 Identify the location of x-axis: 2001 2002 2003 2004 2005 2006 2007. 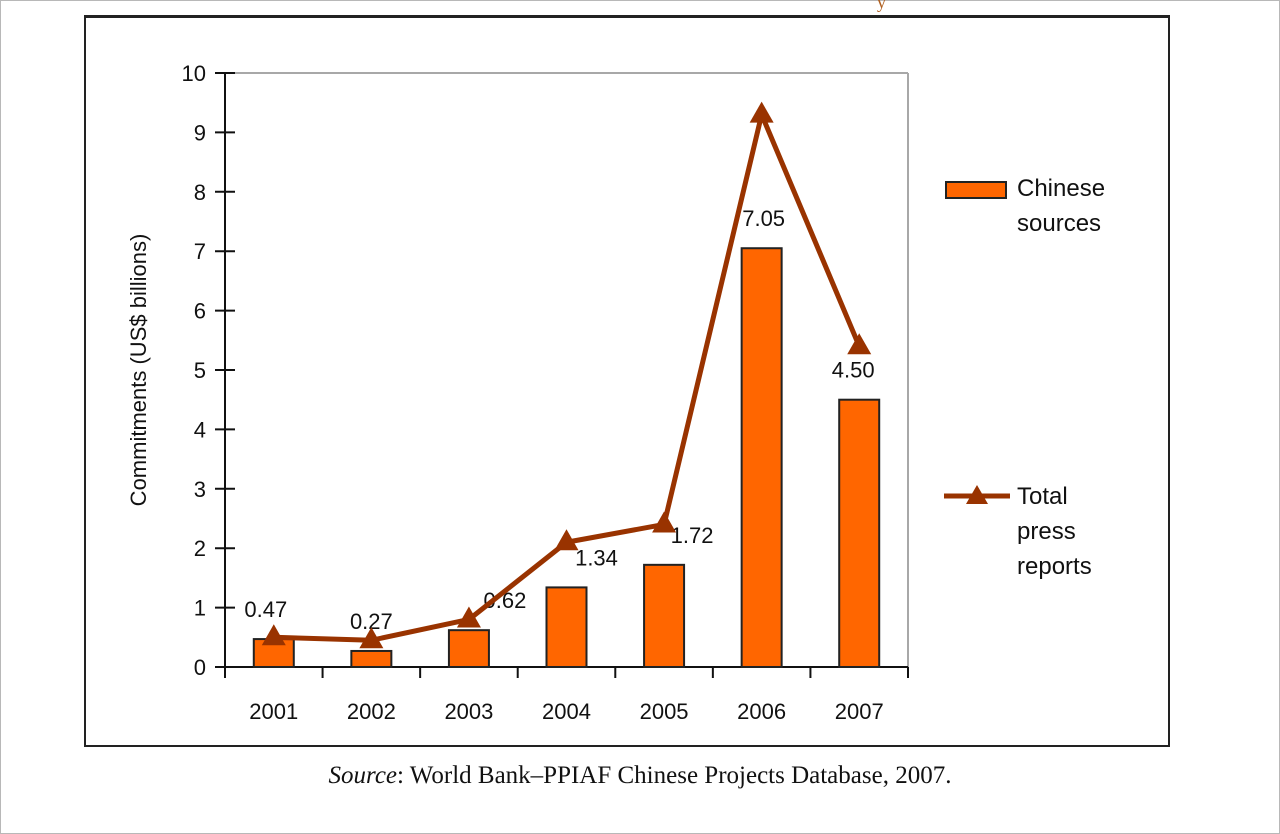
(562, 695).